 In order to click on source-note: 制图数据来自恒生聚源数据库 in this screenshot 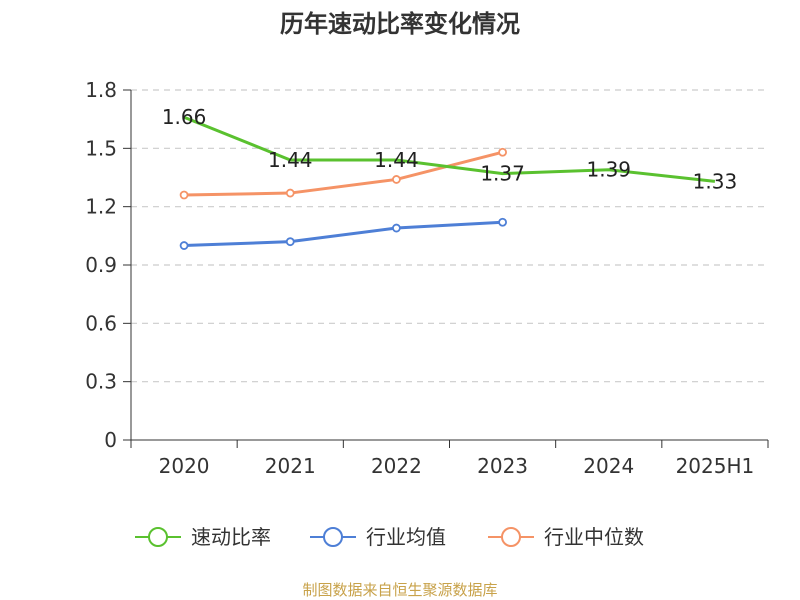, I will do `click(399, 590)`.